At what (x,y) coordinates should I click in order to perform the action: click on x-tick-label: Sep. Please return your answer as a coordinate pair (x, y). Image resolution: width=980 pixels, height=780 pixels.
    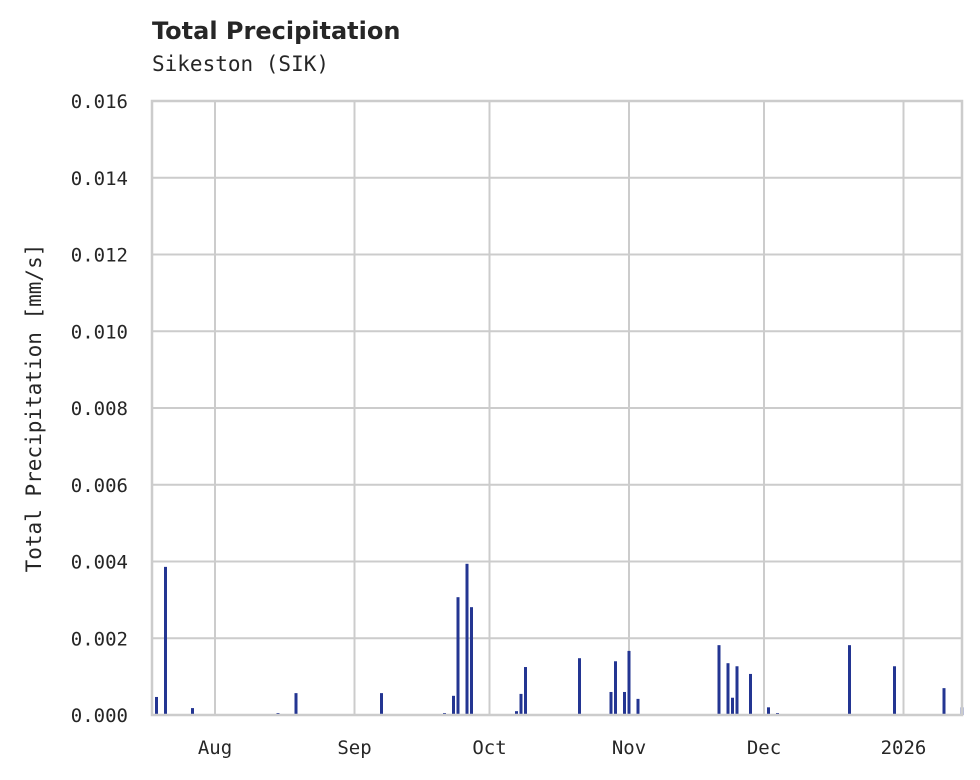
    Looking at the image, I should click on (354, 748).